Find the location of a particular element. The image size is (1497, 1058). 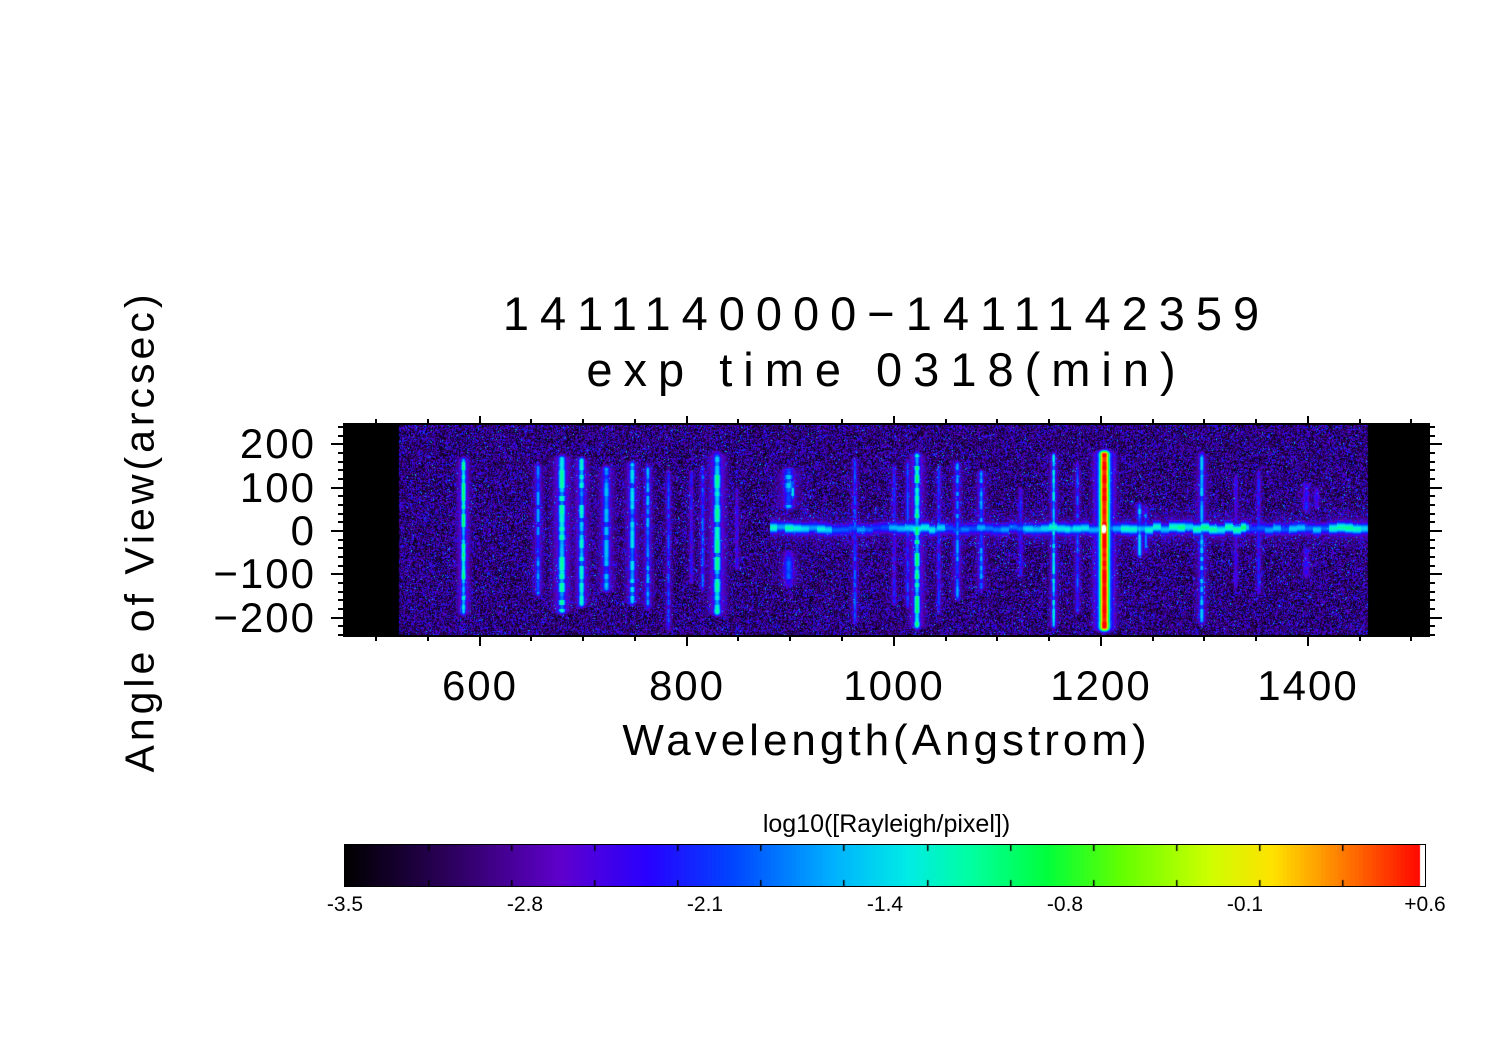

y-tick-label: 100 is located at coordinates (277, 487).